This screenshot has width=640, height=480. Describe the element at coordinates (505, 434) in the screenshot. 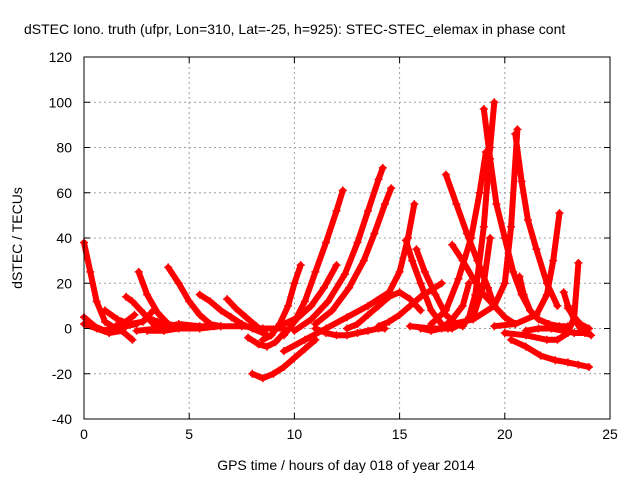

I see `x-tick-label: 20` at that location.